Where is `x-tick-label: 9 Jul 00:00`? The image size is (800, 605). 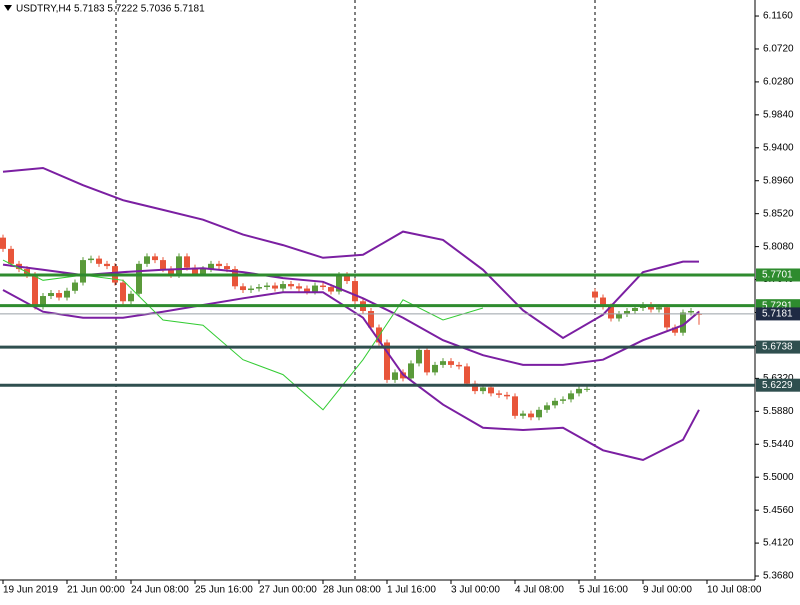
x-tick-label: 9 Jul 00:00 is located at coordinates (667, 590).